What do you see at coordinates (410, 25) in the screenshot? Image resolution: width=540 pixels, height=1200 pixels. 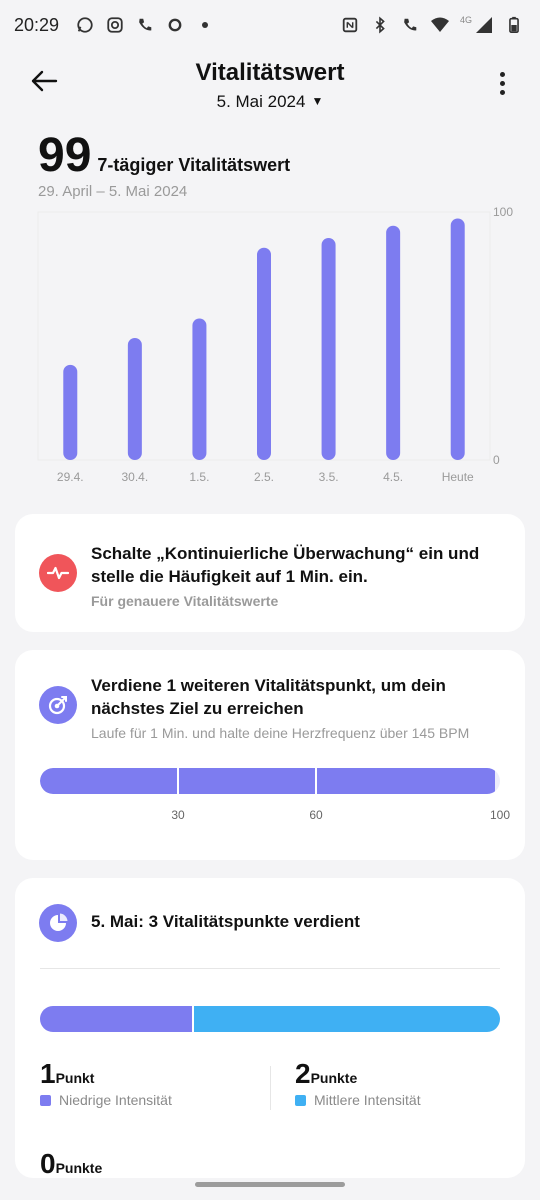 I see `phone-wifi-icon` at bounding box center [410, 25].